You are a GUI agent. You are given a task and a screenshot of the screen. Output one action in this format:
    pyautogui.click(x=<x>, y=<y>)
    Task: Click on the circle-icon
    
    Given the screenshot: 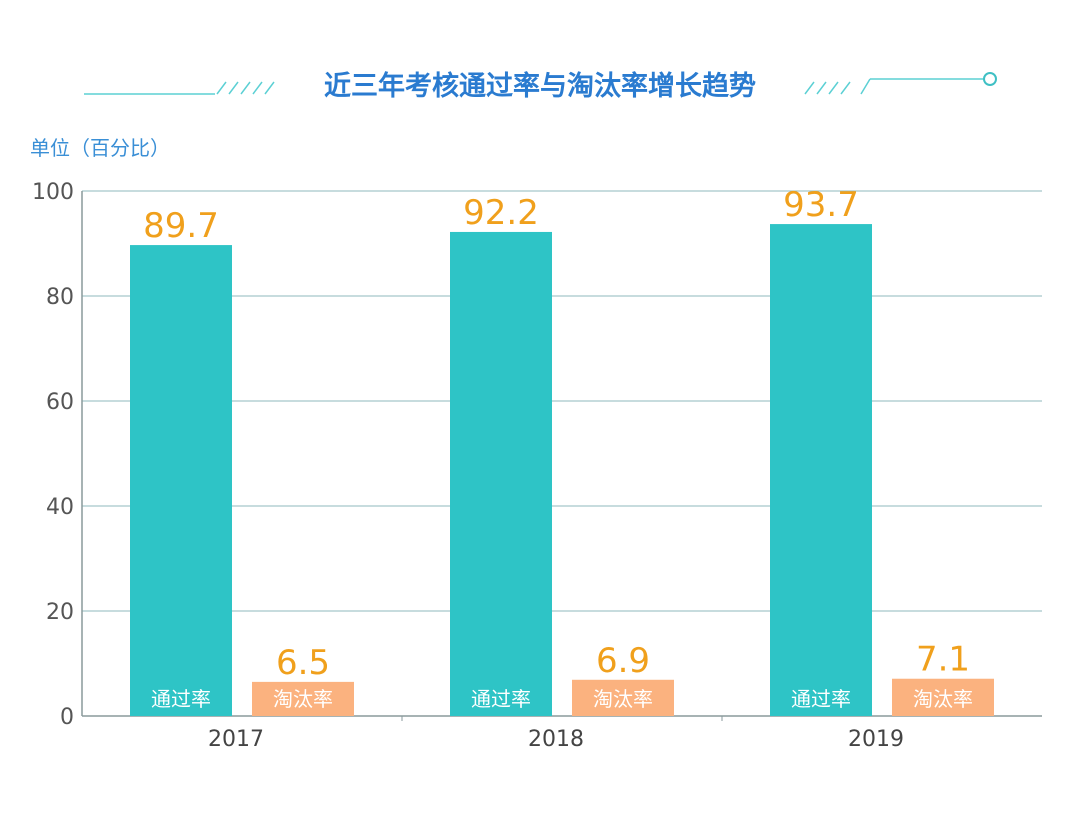 What is the action you would take?
    pyautogui.click(x=990, y=79)
    